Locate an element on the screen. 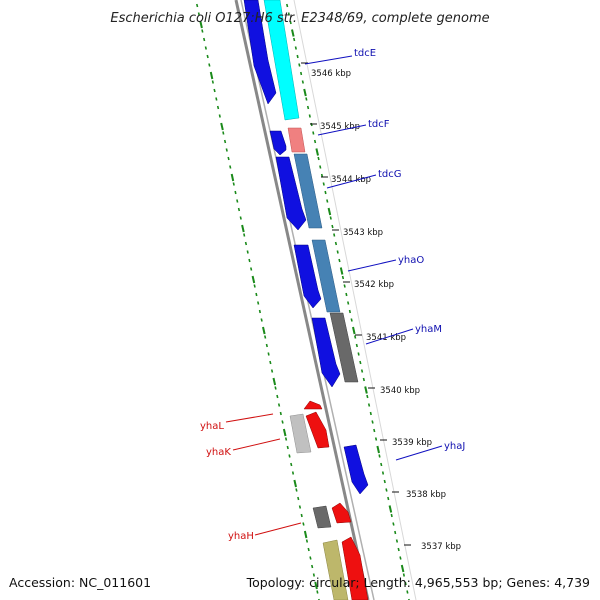  gene-label-yhaL: yhaL is located at coordinates (212, 426).